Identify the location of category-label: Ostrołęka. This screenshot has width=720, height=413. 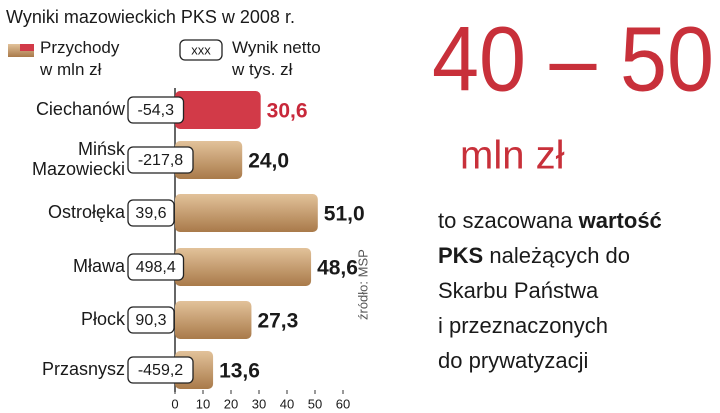
(87, 212).